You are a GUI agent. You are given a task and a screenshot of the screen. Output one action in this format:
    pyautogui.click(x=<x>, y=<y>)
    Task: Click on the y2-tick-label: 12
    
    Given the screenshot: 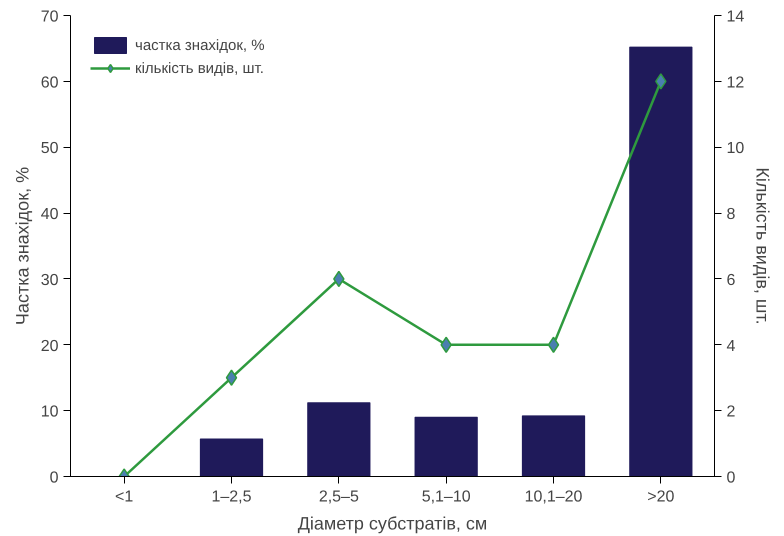 What is the action you would take?
    pyautogui.click(x=735, y=83)
    